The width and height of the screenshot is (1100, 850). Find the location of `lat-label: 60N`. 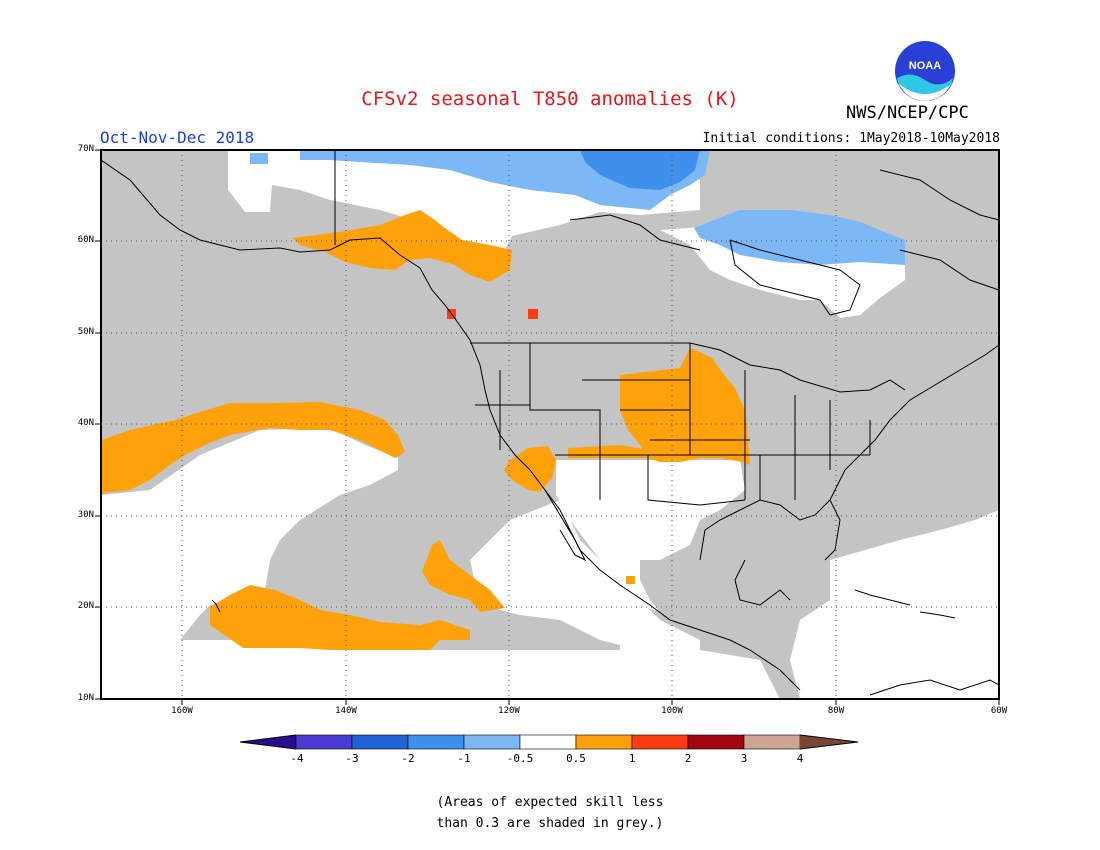

lat-label: 60N is located at coordinates (85, 240).